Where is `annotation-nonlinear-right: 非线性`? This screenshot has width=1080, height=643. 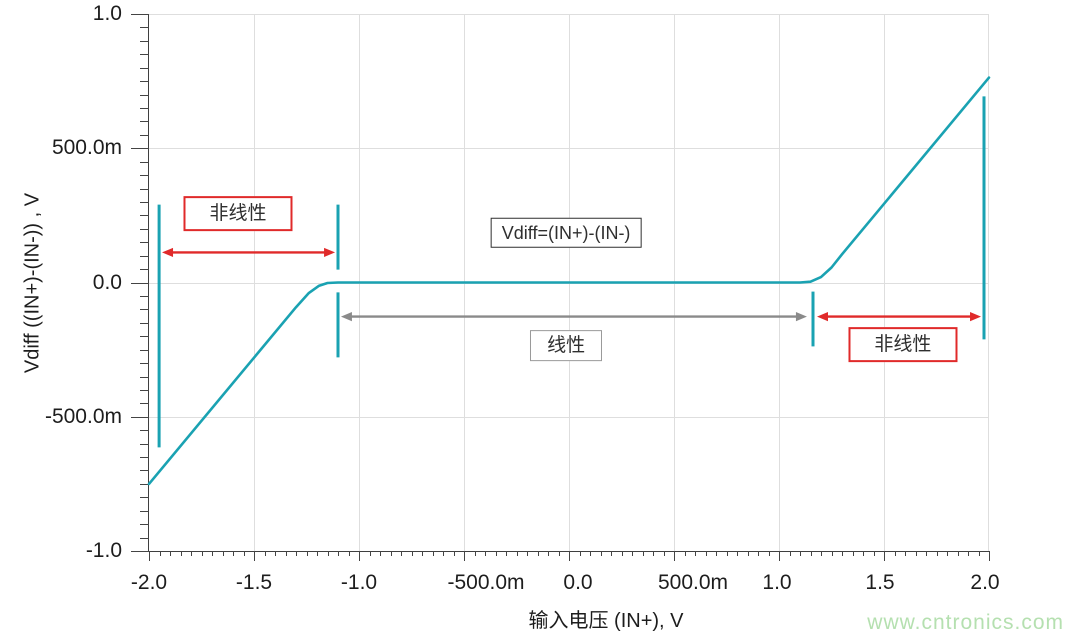
annotation-nonlinear-right: 非线性 is located at coordinates (903, 344).